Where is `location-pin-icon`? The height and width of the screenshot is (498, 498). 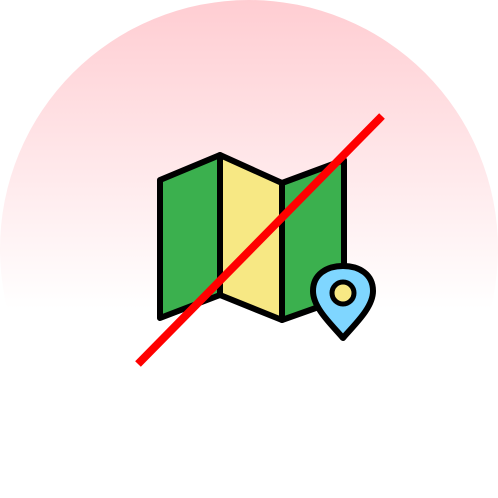
location-pin-icon is located at coordinates (343, 302).